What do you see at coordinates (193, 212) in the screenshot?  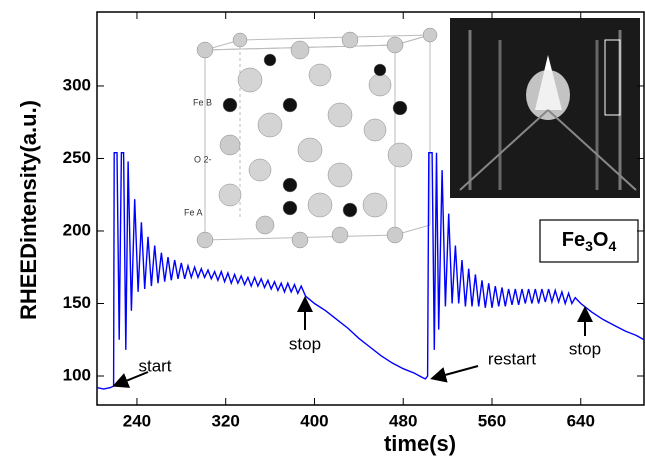 I see `inset-label: Fe A` at bounding box center [193, 212].